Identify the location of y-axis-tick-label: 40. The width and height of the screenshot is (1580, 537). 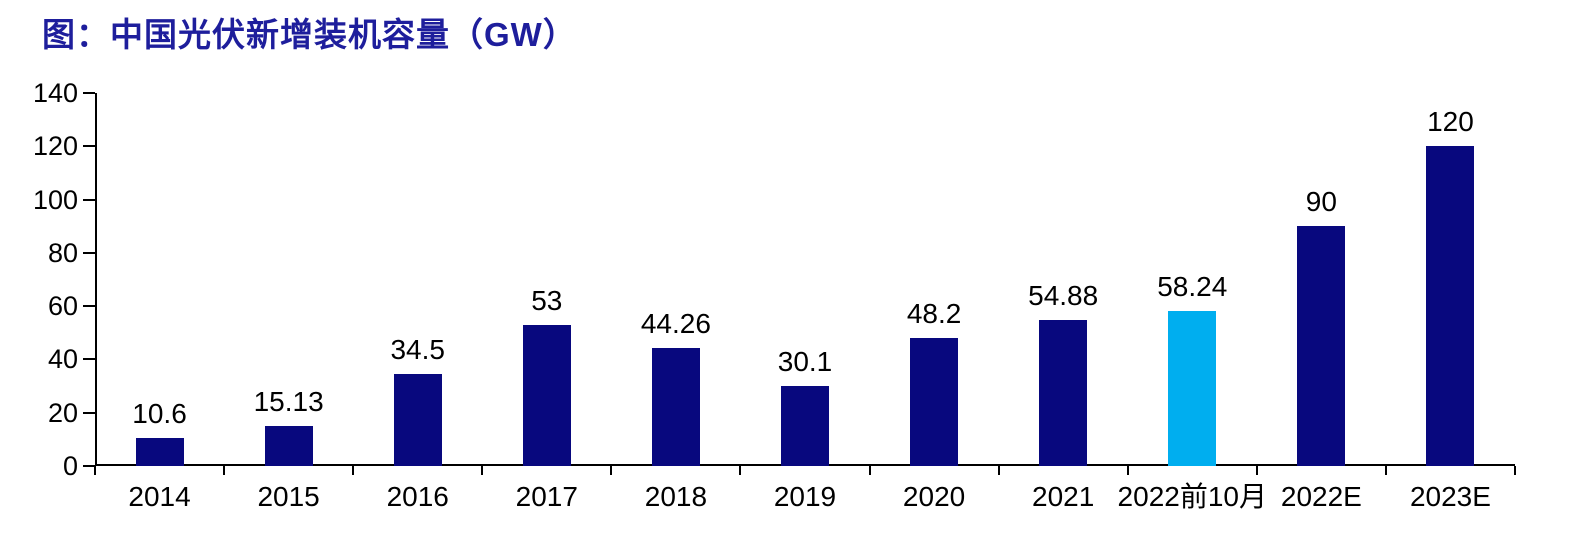
(62, 359).